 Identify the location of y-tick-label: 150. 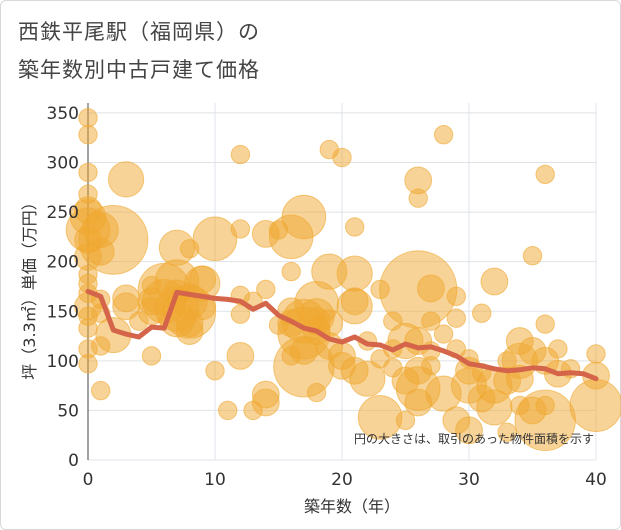
(63, 312).